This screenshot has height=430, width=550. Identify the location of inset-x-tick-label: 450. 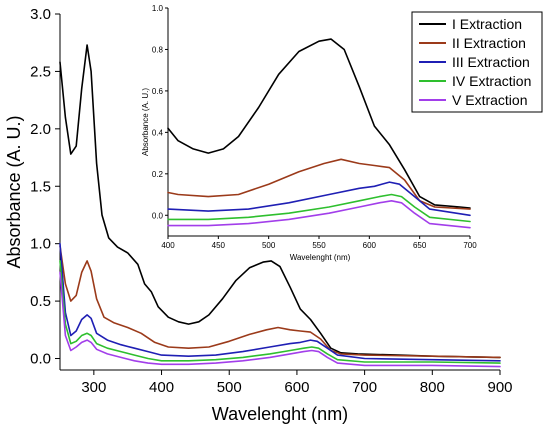
(219, 245).